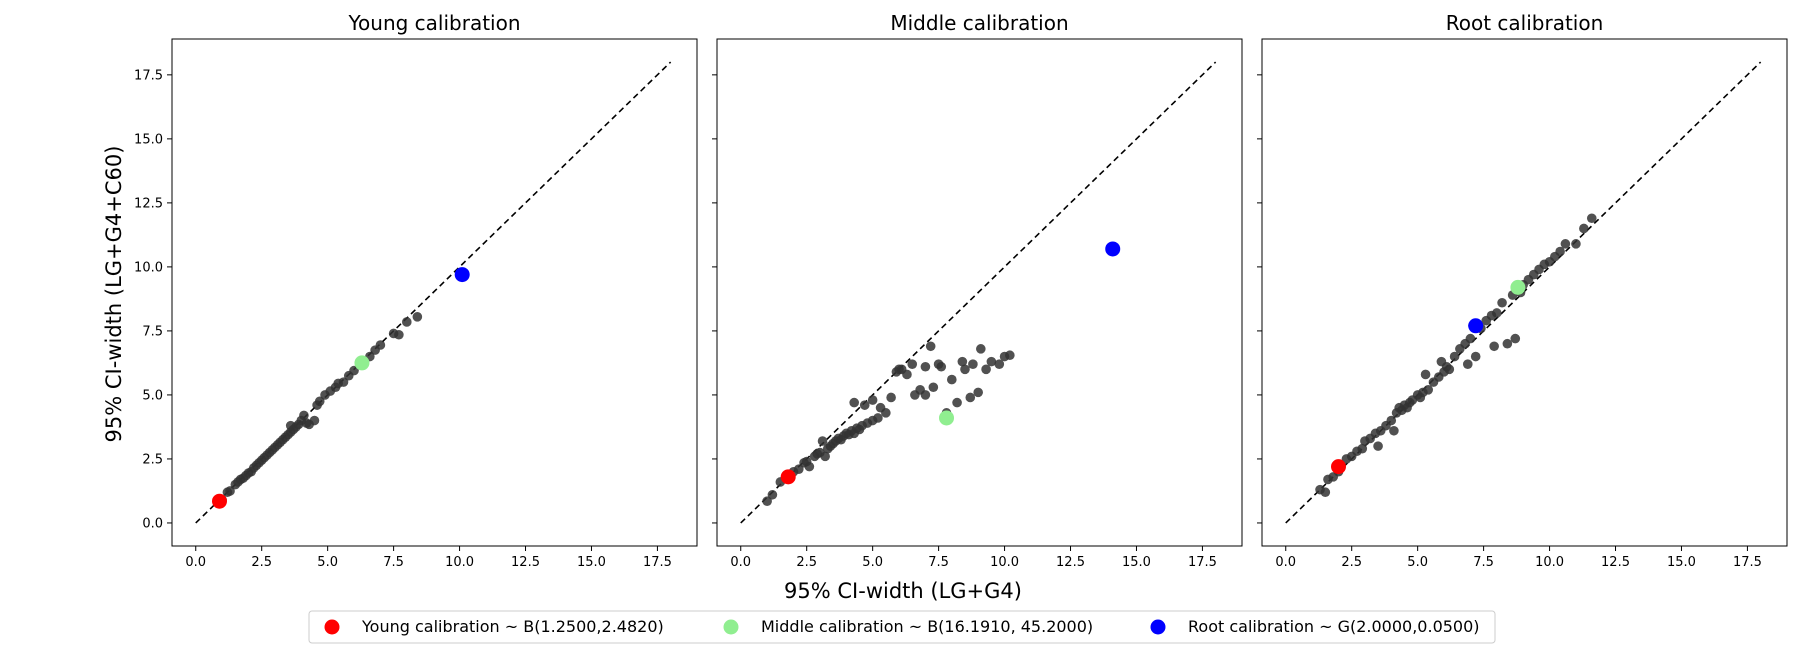  Describe the element at coordinates (152, 459) in the screenshot. I see `y-tick-label: 2.5` at that location.